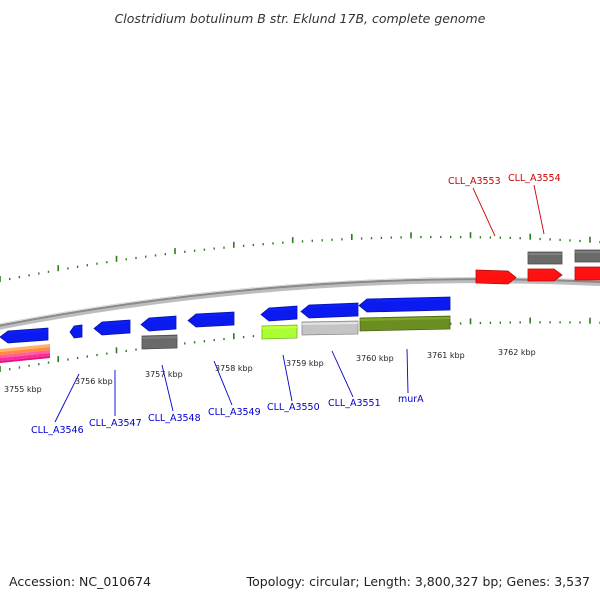 The height and width of the screenshot is (600, 600). Describe the element at coordinates (115, 423) in the screenshot. I see `gene-label-cll-a3547: CLL_A3547` at that location.